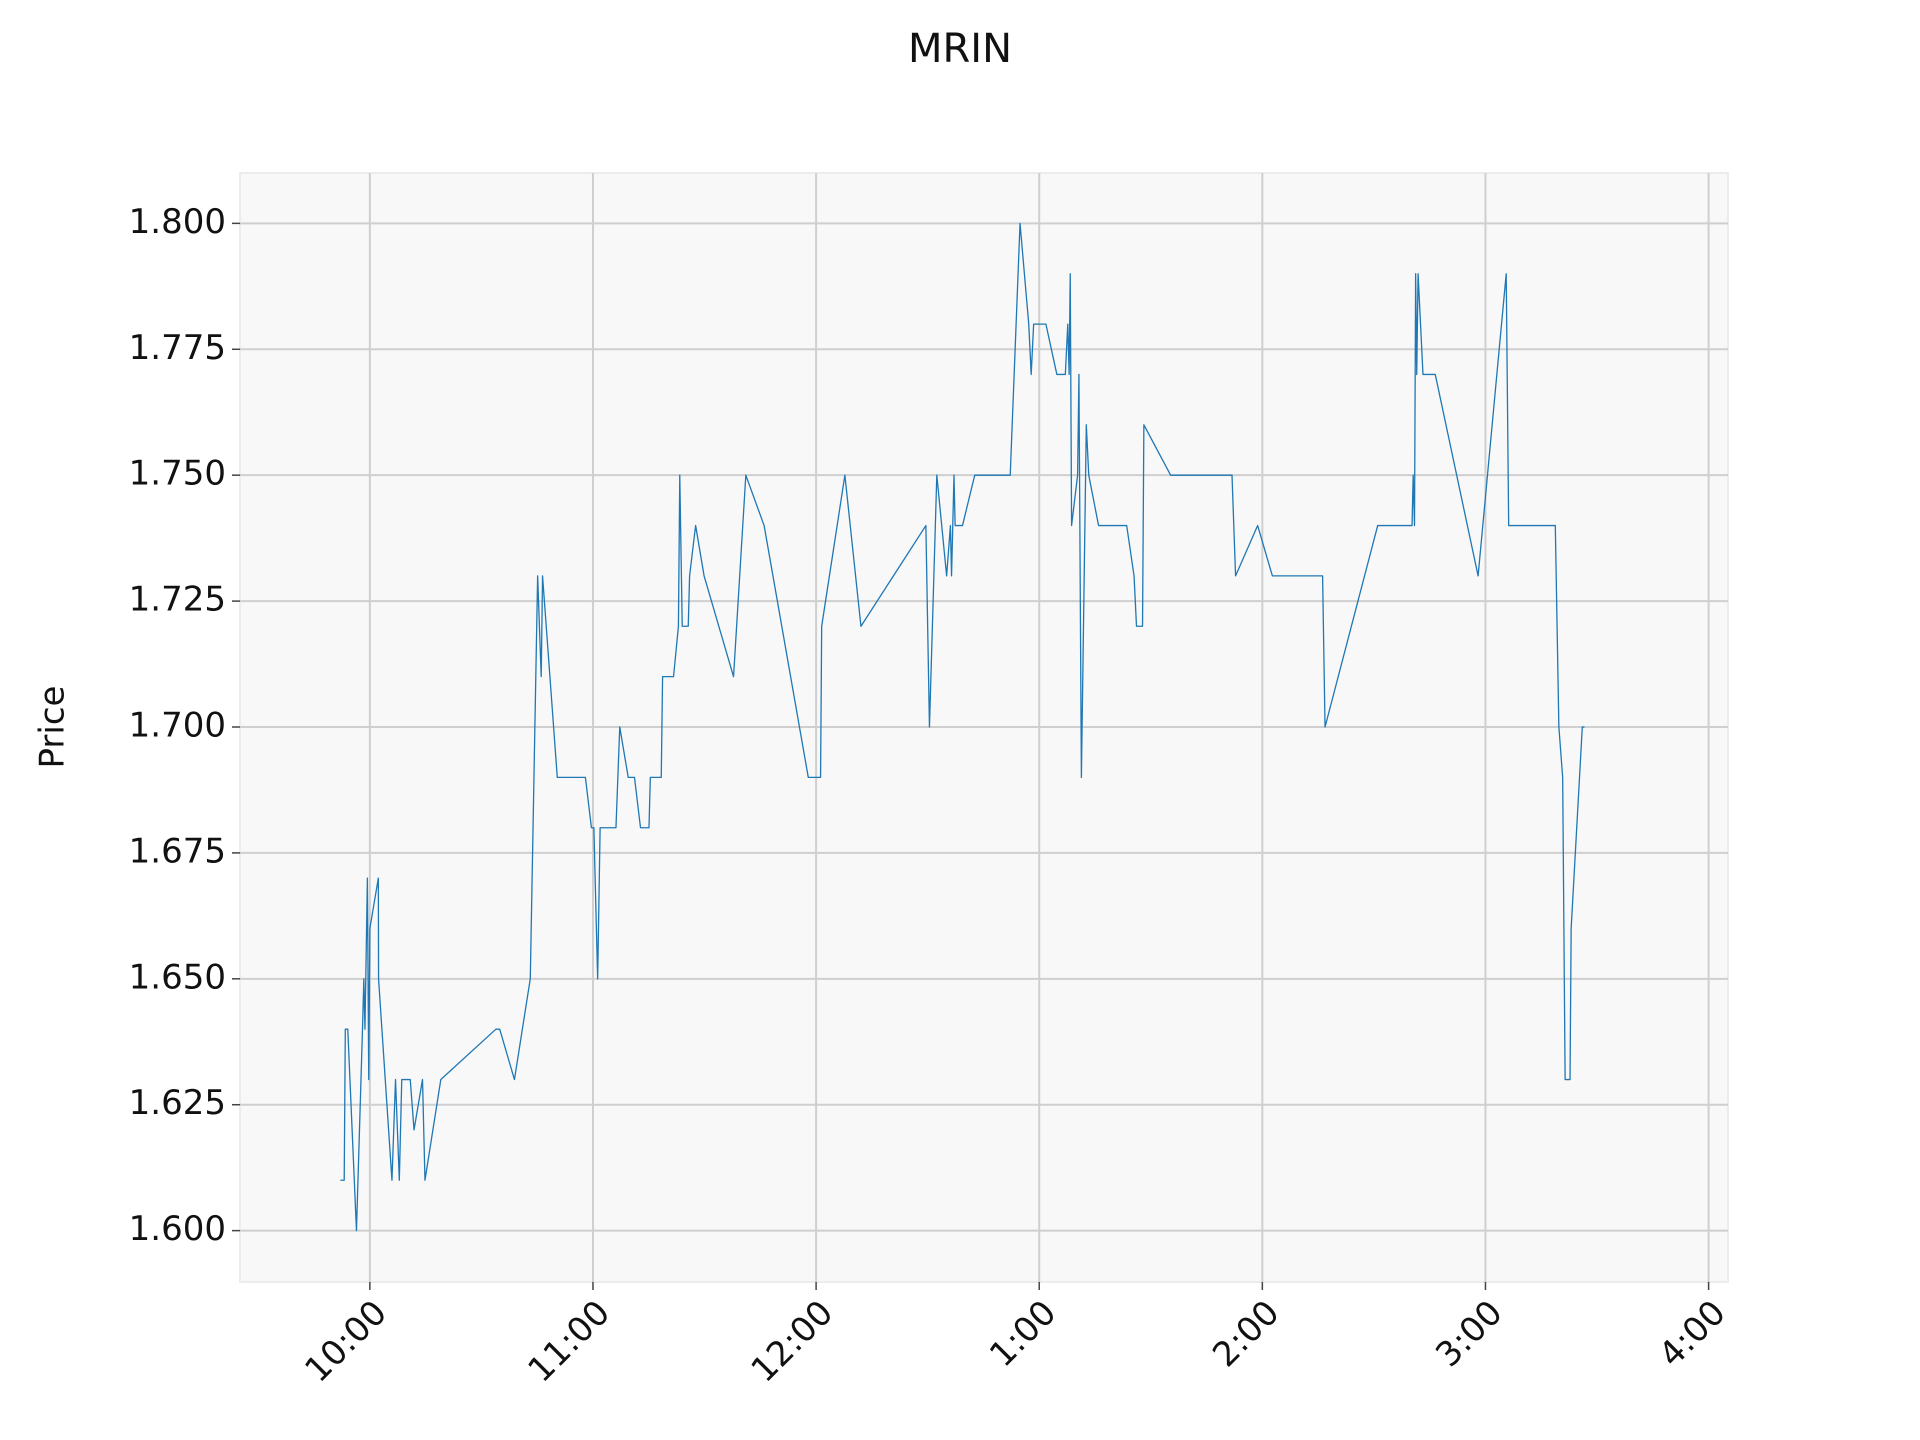  I want to click on x-tick-label: 2:00, so click(1246, 1334).